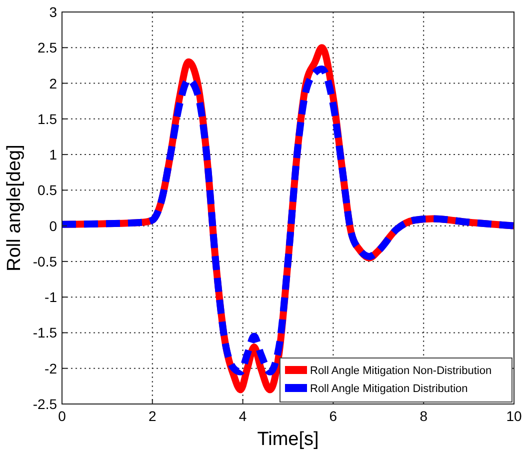  What do you see at coordinates (53, 12) in the screenshot?
I see `y-tick-label: 3` at bounding box center [53, 12].